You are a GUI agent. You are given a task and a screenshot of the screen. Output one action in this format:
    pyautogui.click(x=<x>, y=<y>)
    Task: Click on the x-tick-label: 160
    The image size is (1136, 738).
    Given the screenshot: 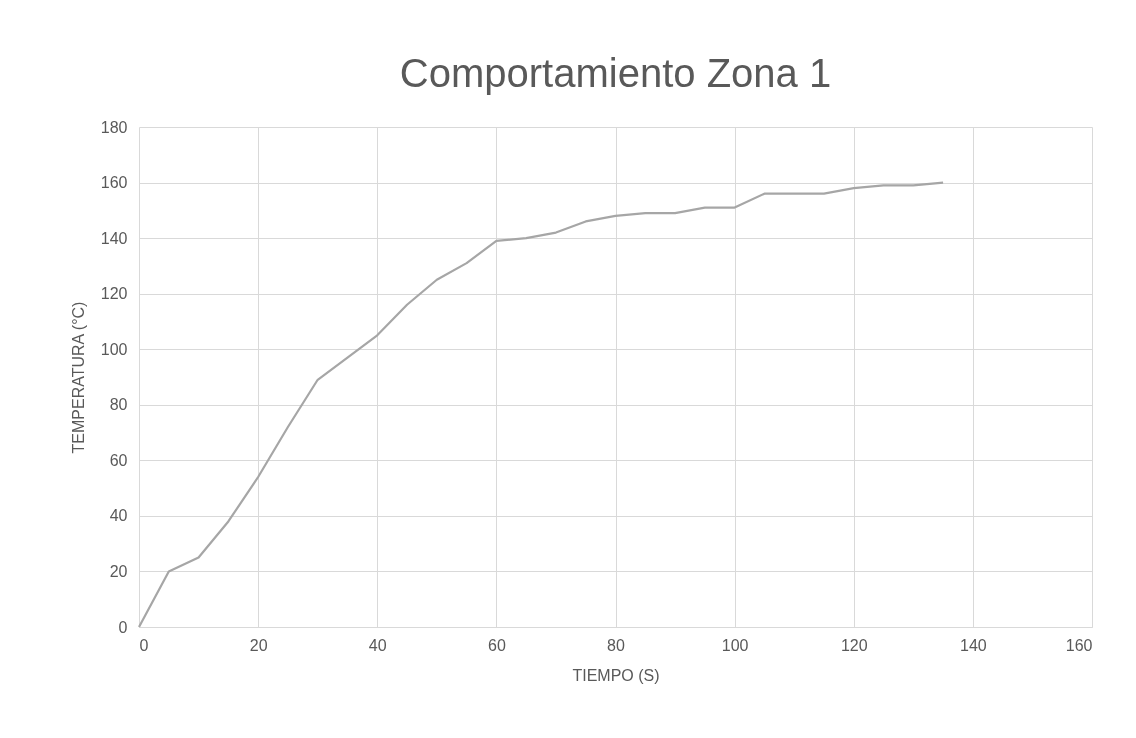 What is the action you would take?
    pyautogui.click(x=1079, y=645)
    